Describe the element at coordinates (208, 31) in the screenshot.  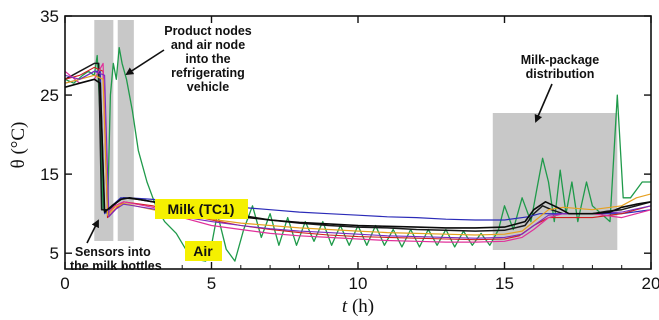
I see `product-nodes-line-1: Product nodes` at that location.